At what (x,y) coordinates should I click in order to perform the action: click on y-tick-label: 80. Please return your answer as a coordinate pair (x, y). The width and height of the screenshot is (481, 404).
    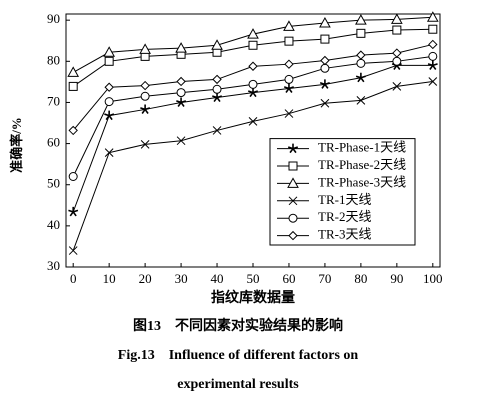
    Looking at the image, I should click on (53, 59).